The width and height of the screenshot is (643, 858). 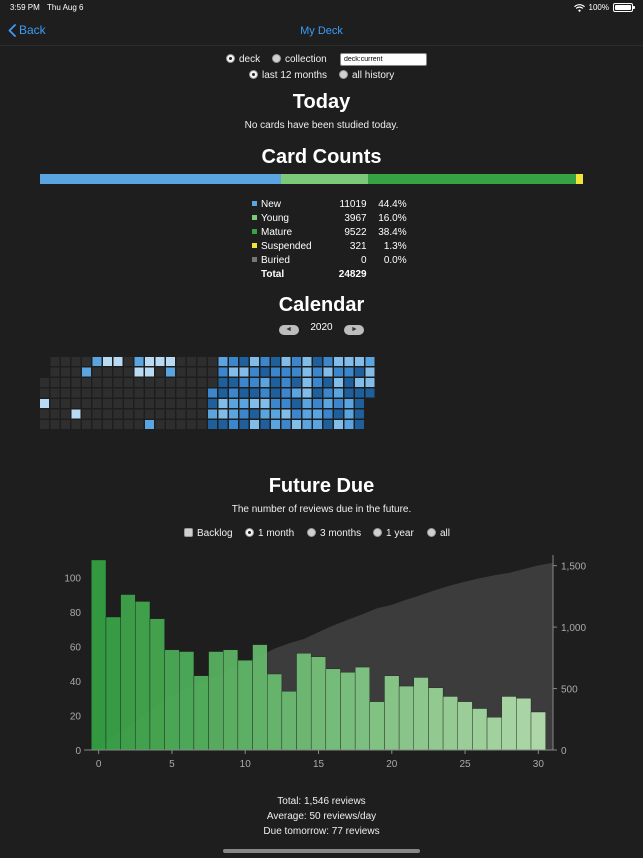 I want to click on wifi-icon, so click(x=579, y=7).